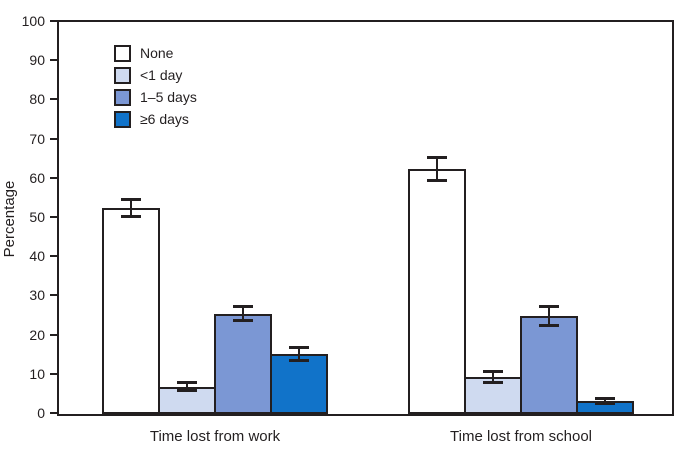 The width and height of the screenshot is (687, 458). What do you see at coordinates (37, 334) in the screenshot?
I see `y-tick-label: 20` at bounding box center [37, 334].